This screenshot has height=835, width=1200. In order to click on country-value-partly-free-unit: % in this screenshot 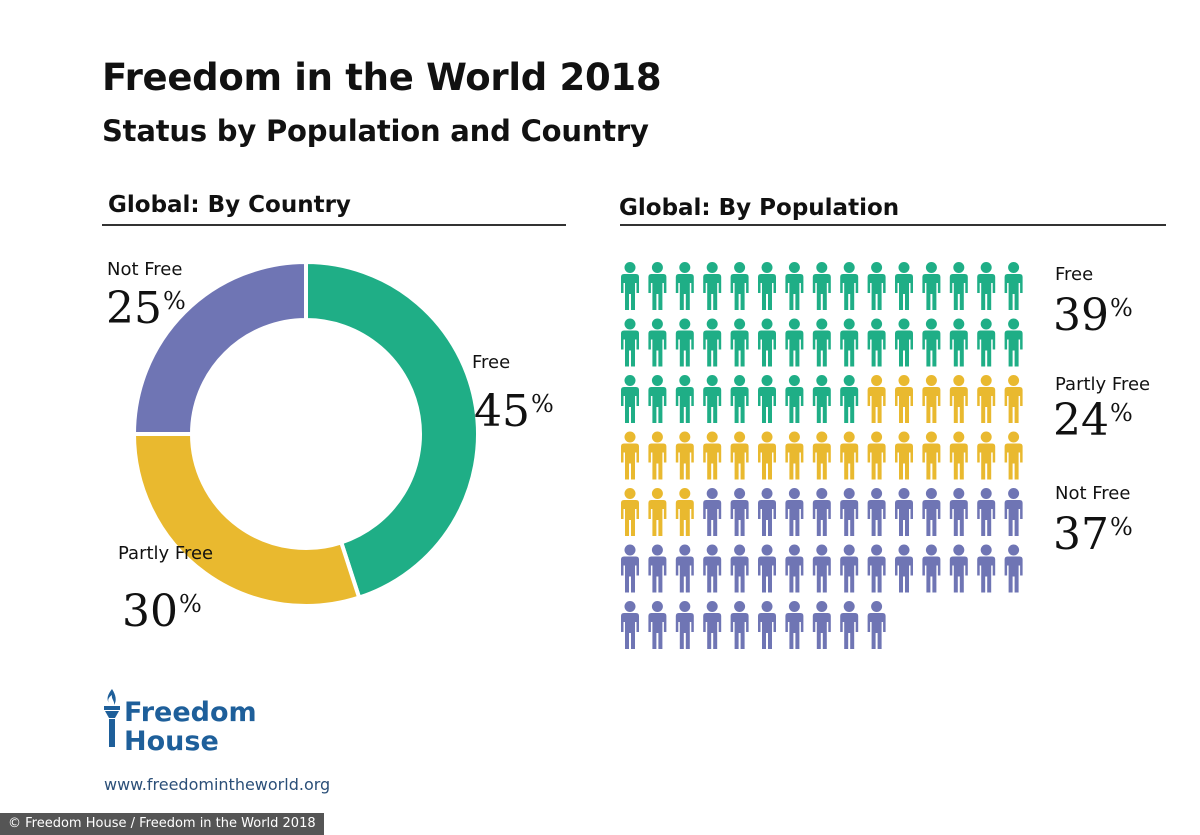, I will do `click(190, 604)`.